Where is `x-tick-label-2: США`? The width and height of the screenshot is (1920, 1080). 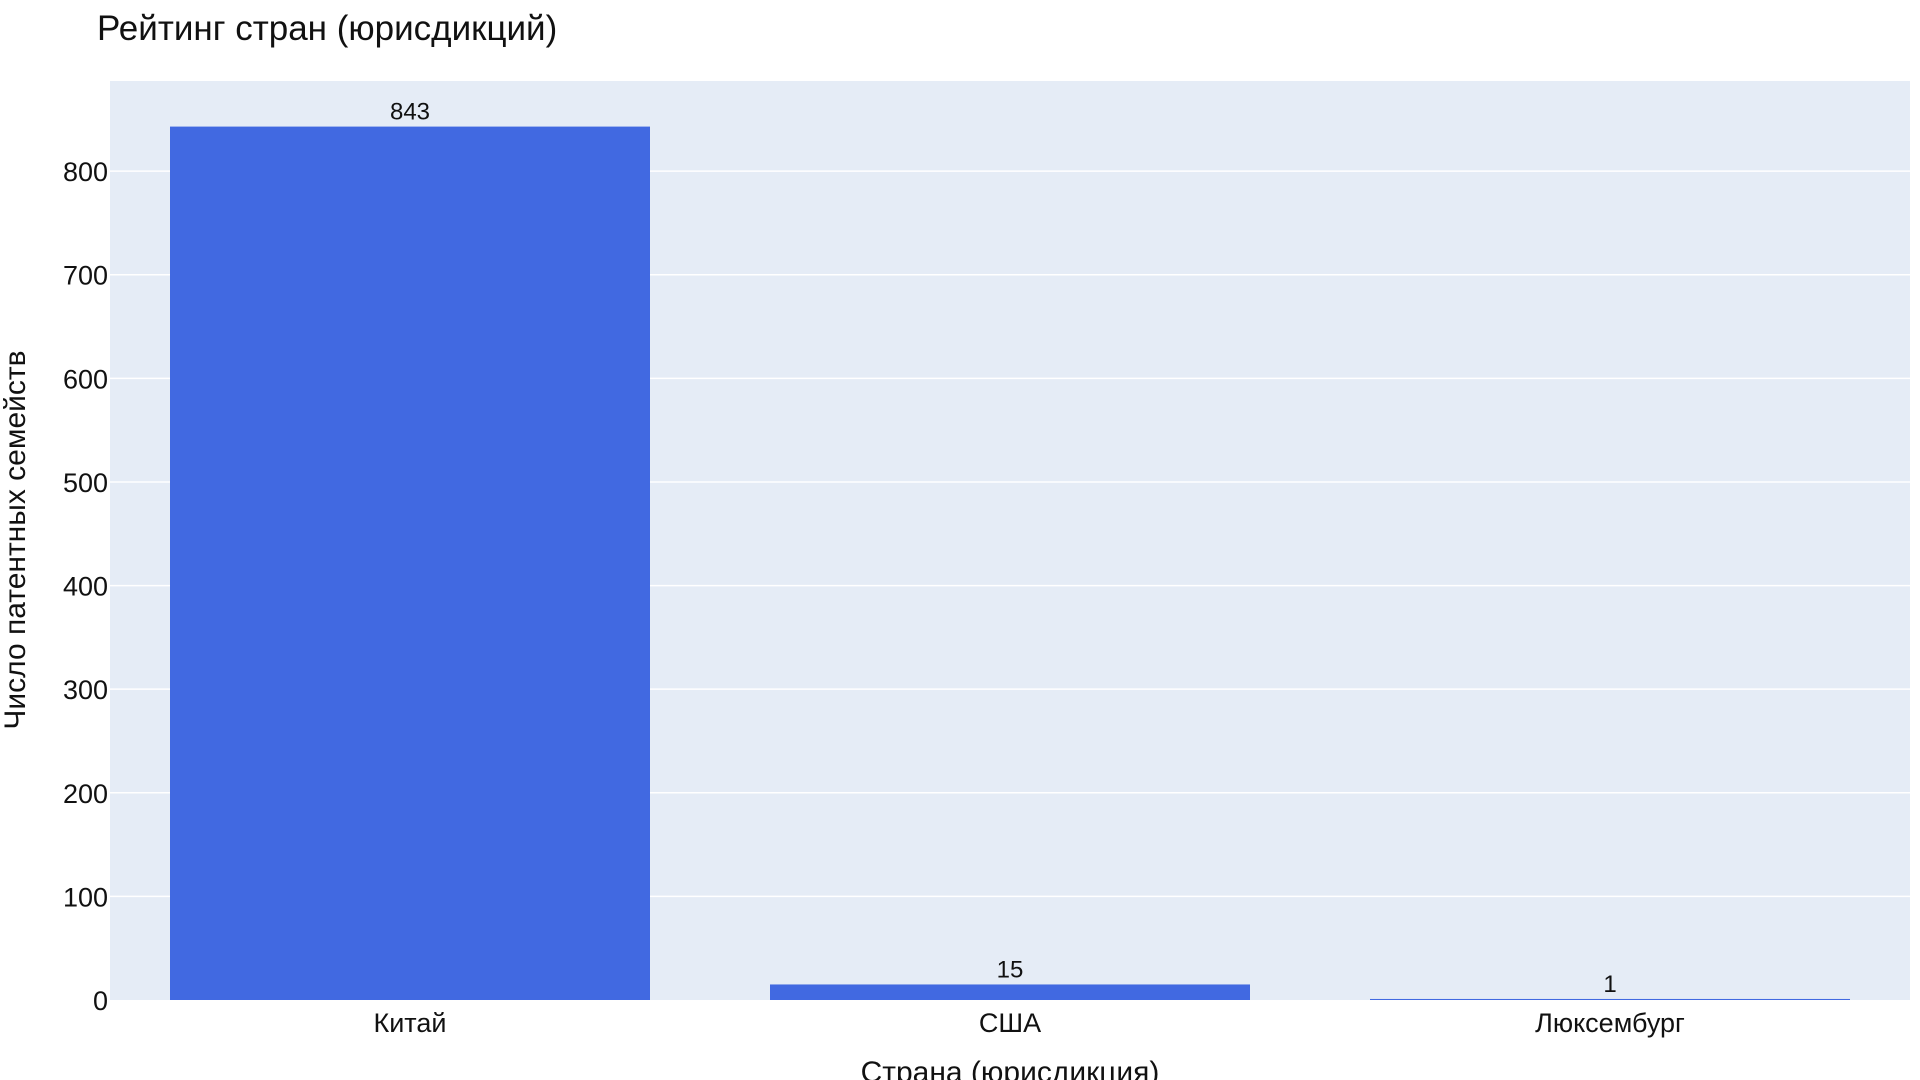
x-tick-label-2: США is located at coordinates (1010, 1023).